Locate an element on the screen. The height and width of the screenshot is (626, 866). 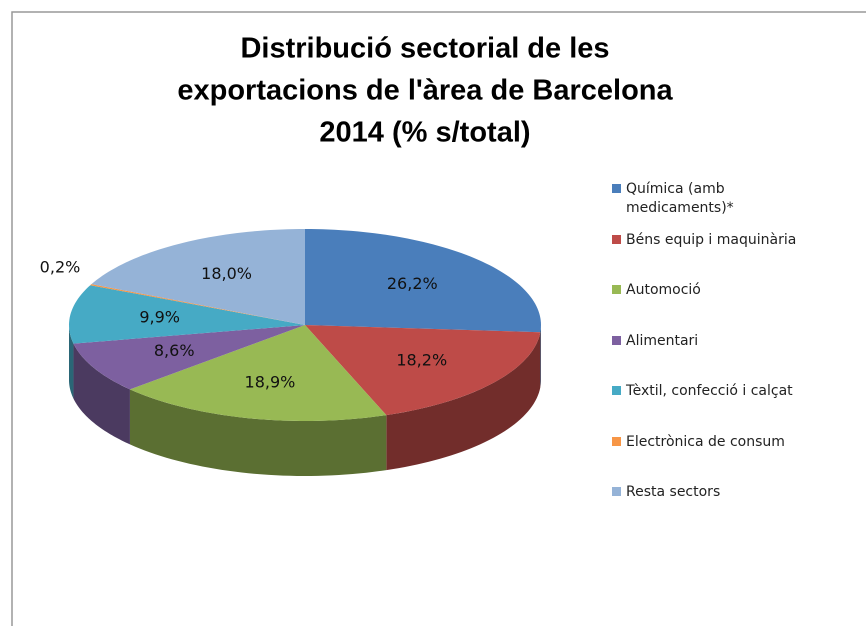
legend-label: Automoció is located at coordinates (663, 290).